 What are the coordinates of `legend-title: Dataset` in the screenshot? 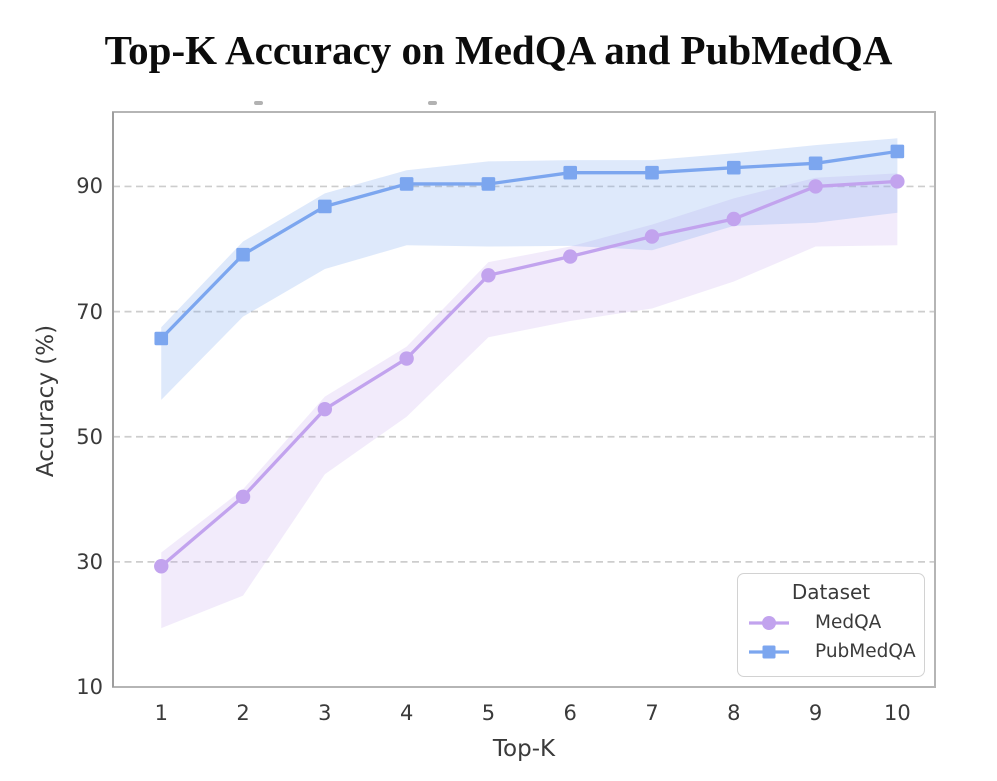 It's located at (831, 592).